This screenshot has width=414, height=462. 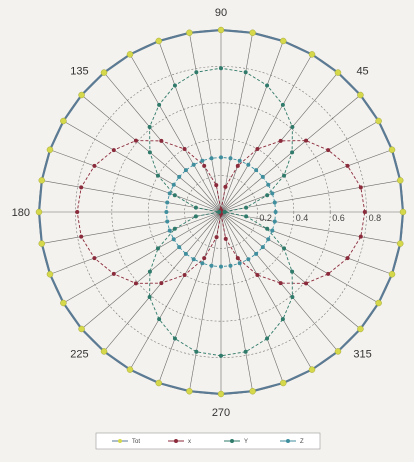 I want to click on radial-tick-label: 0.6, so click(x=338, y=218).